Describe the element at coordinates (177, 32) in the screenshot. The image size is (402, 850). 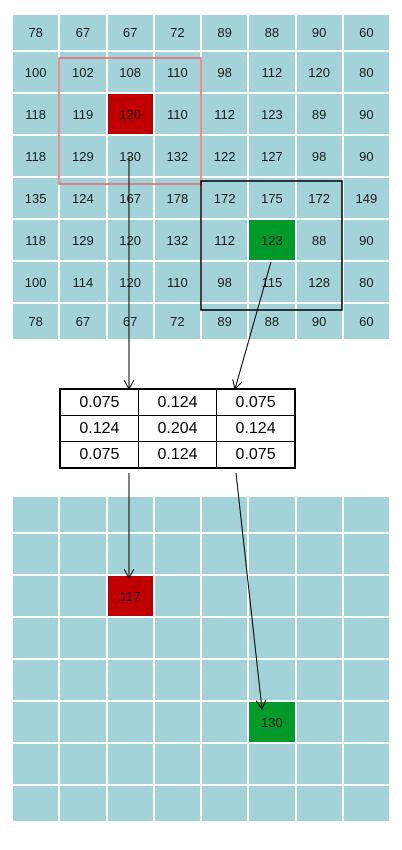
I see `input-cell: 72` at that location.